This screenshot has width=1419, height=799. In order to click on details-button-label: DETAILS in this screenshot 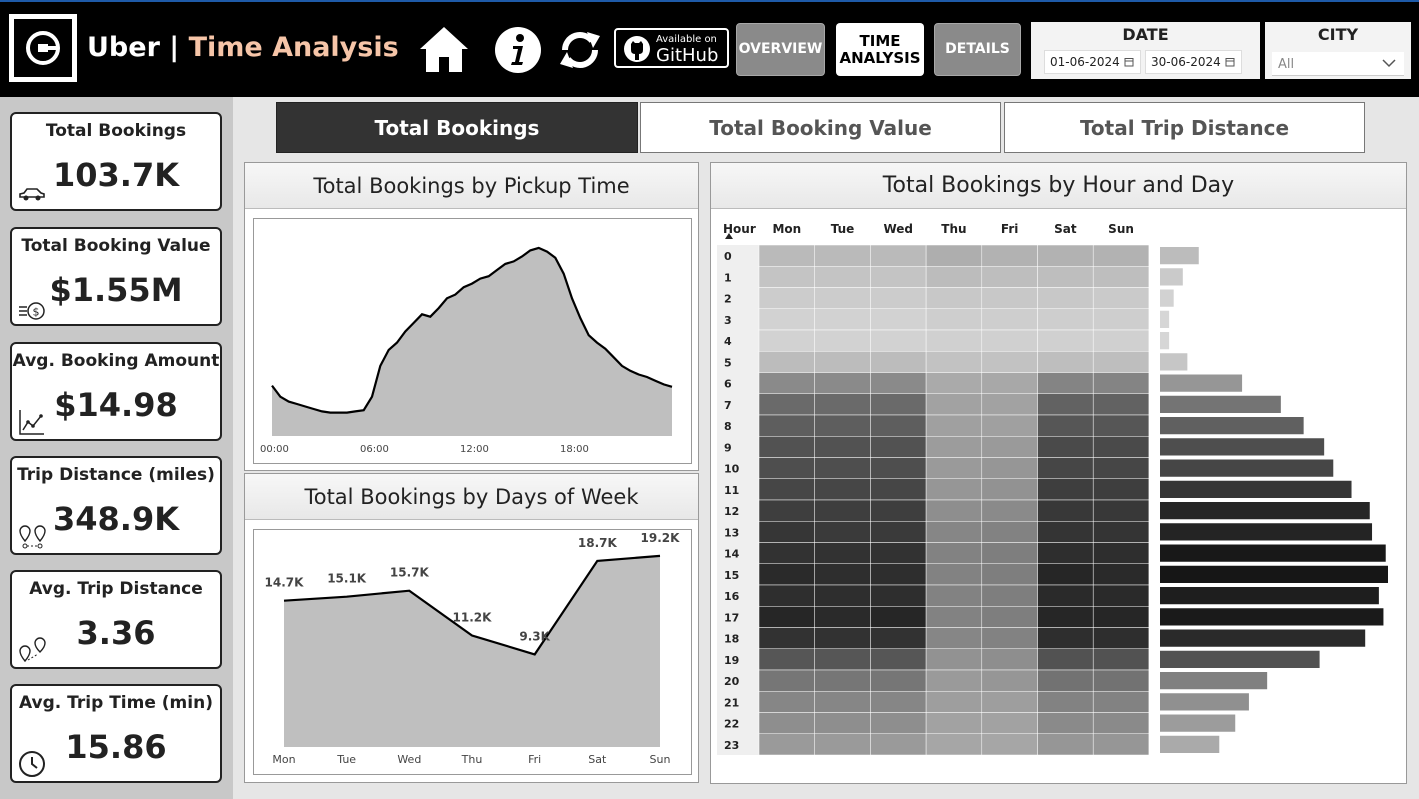, I will do `click(977, 48)`.